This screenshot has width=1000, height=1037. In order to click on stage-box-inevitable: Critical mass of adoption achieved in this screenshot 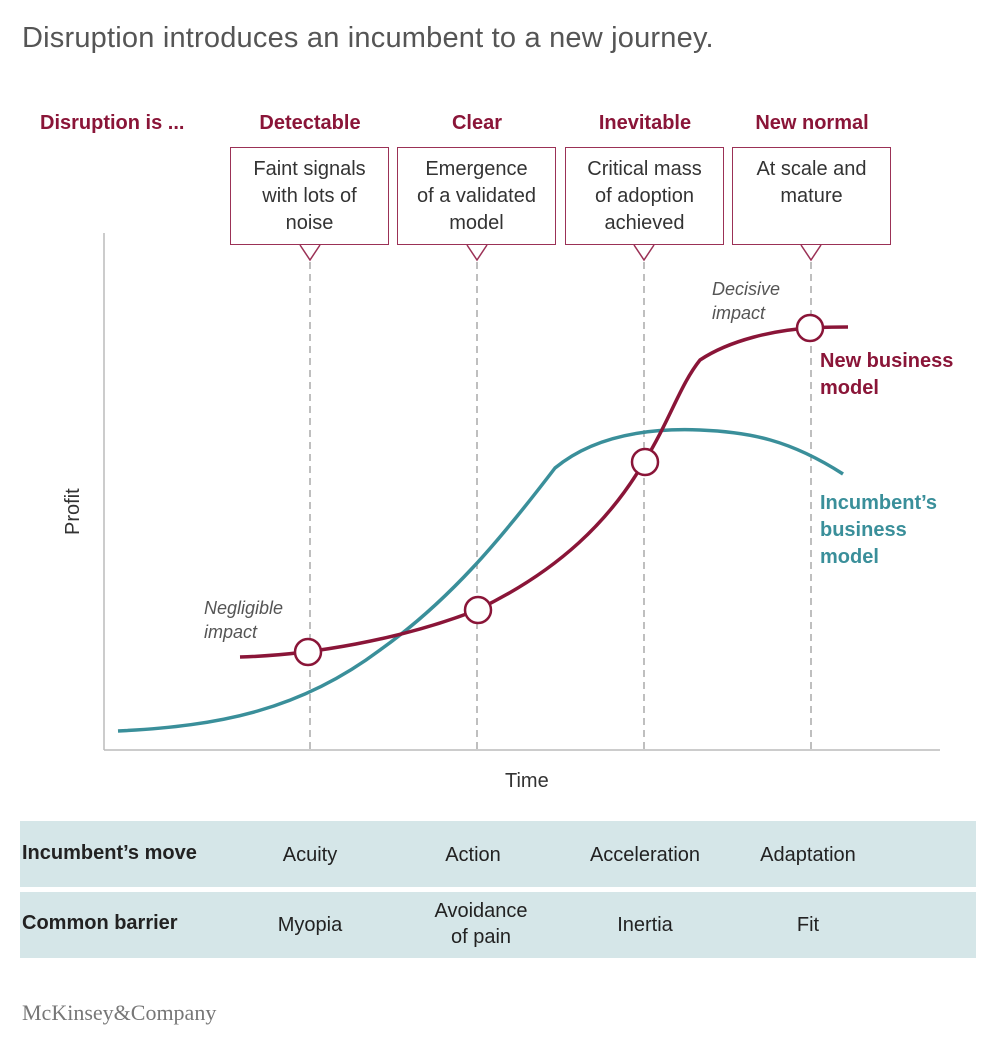, I will do `click(644, 196)`.